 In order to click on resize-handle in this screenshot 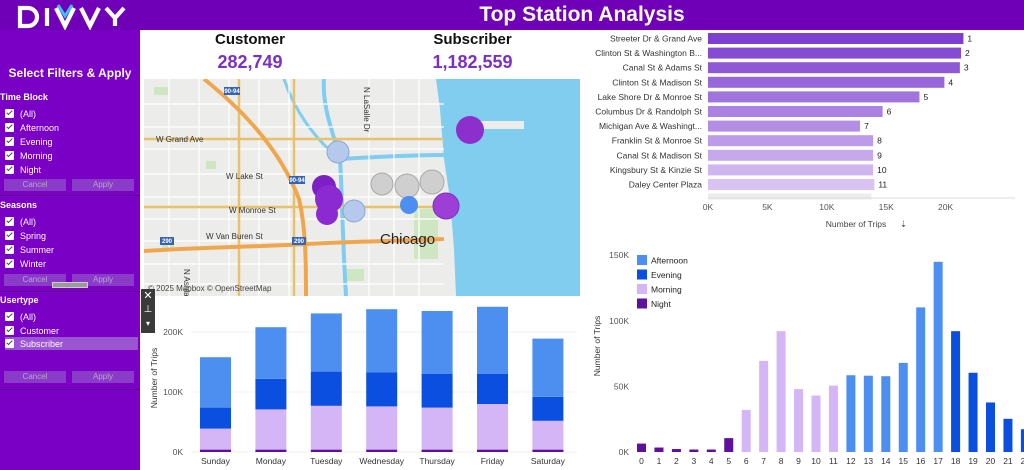, I will do `click(70, 285)`.